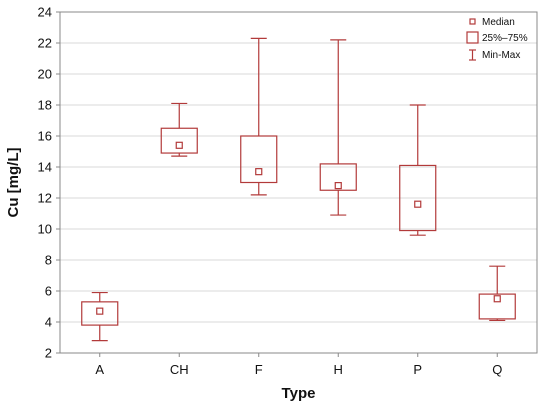 This screenshot has height=407, width=550. Describe the element at coordinates (259, 369) in the screenshot. I see `x-tick-label: F` at that location.